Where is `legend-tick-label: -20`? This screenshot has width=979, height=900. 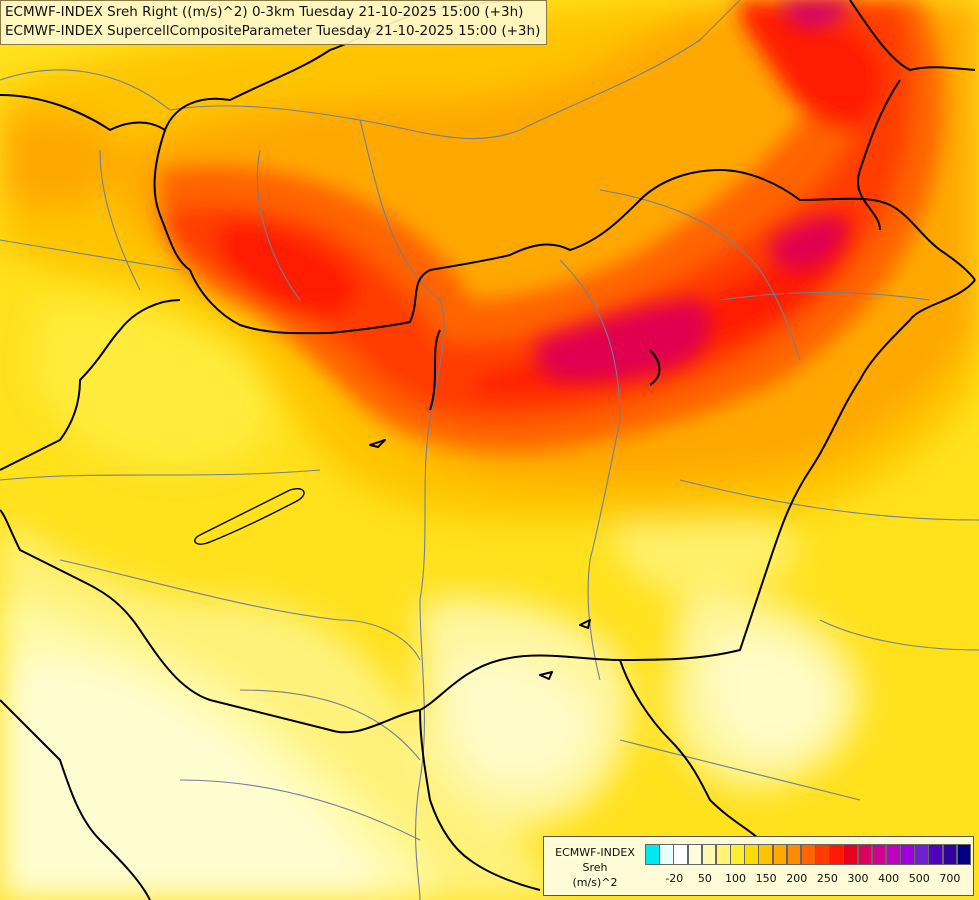
legend-tick-label: -20 is located at coordinates (674, 878).